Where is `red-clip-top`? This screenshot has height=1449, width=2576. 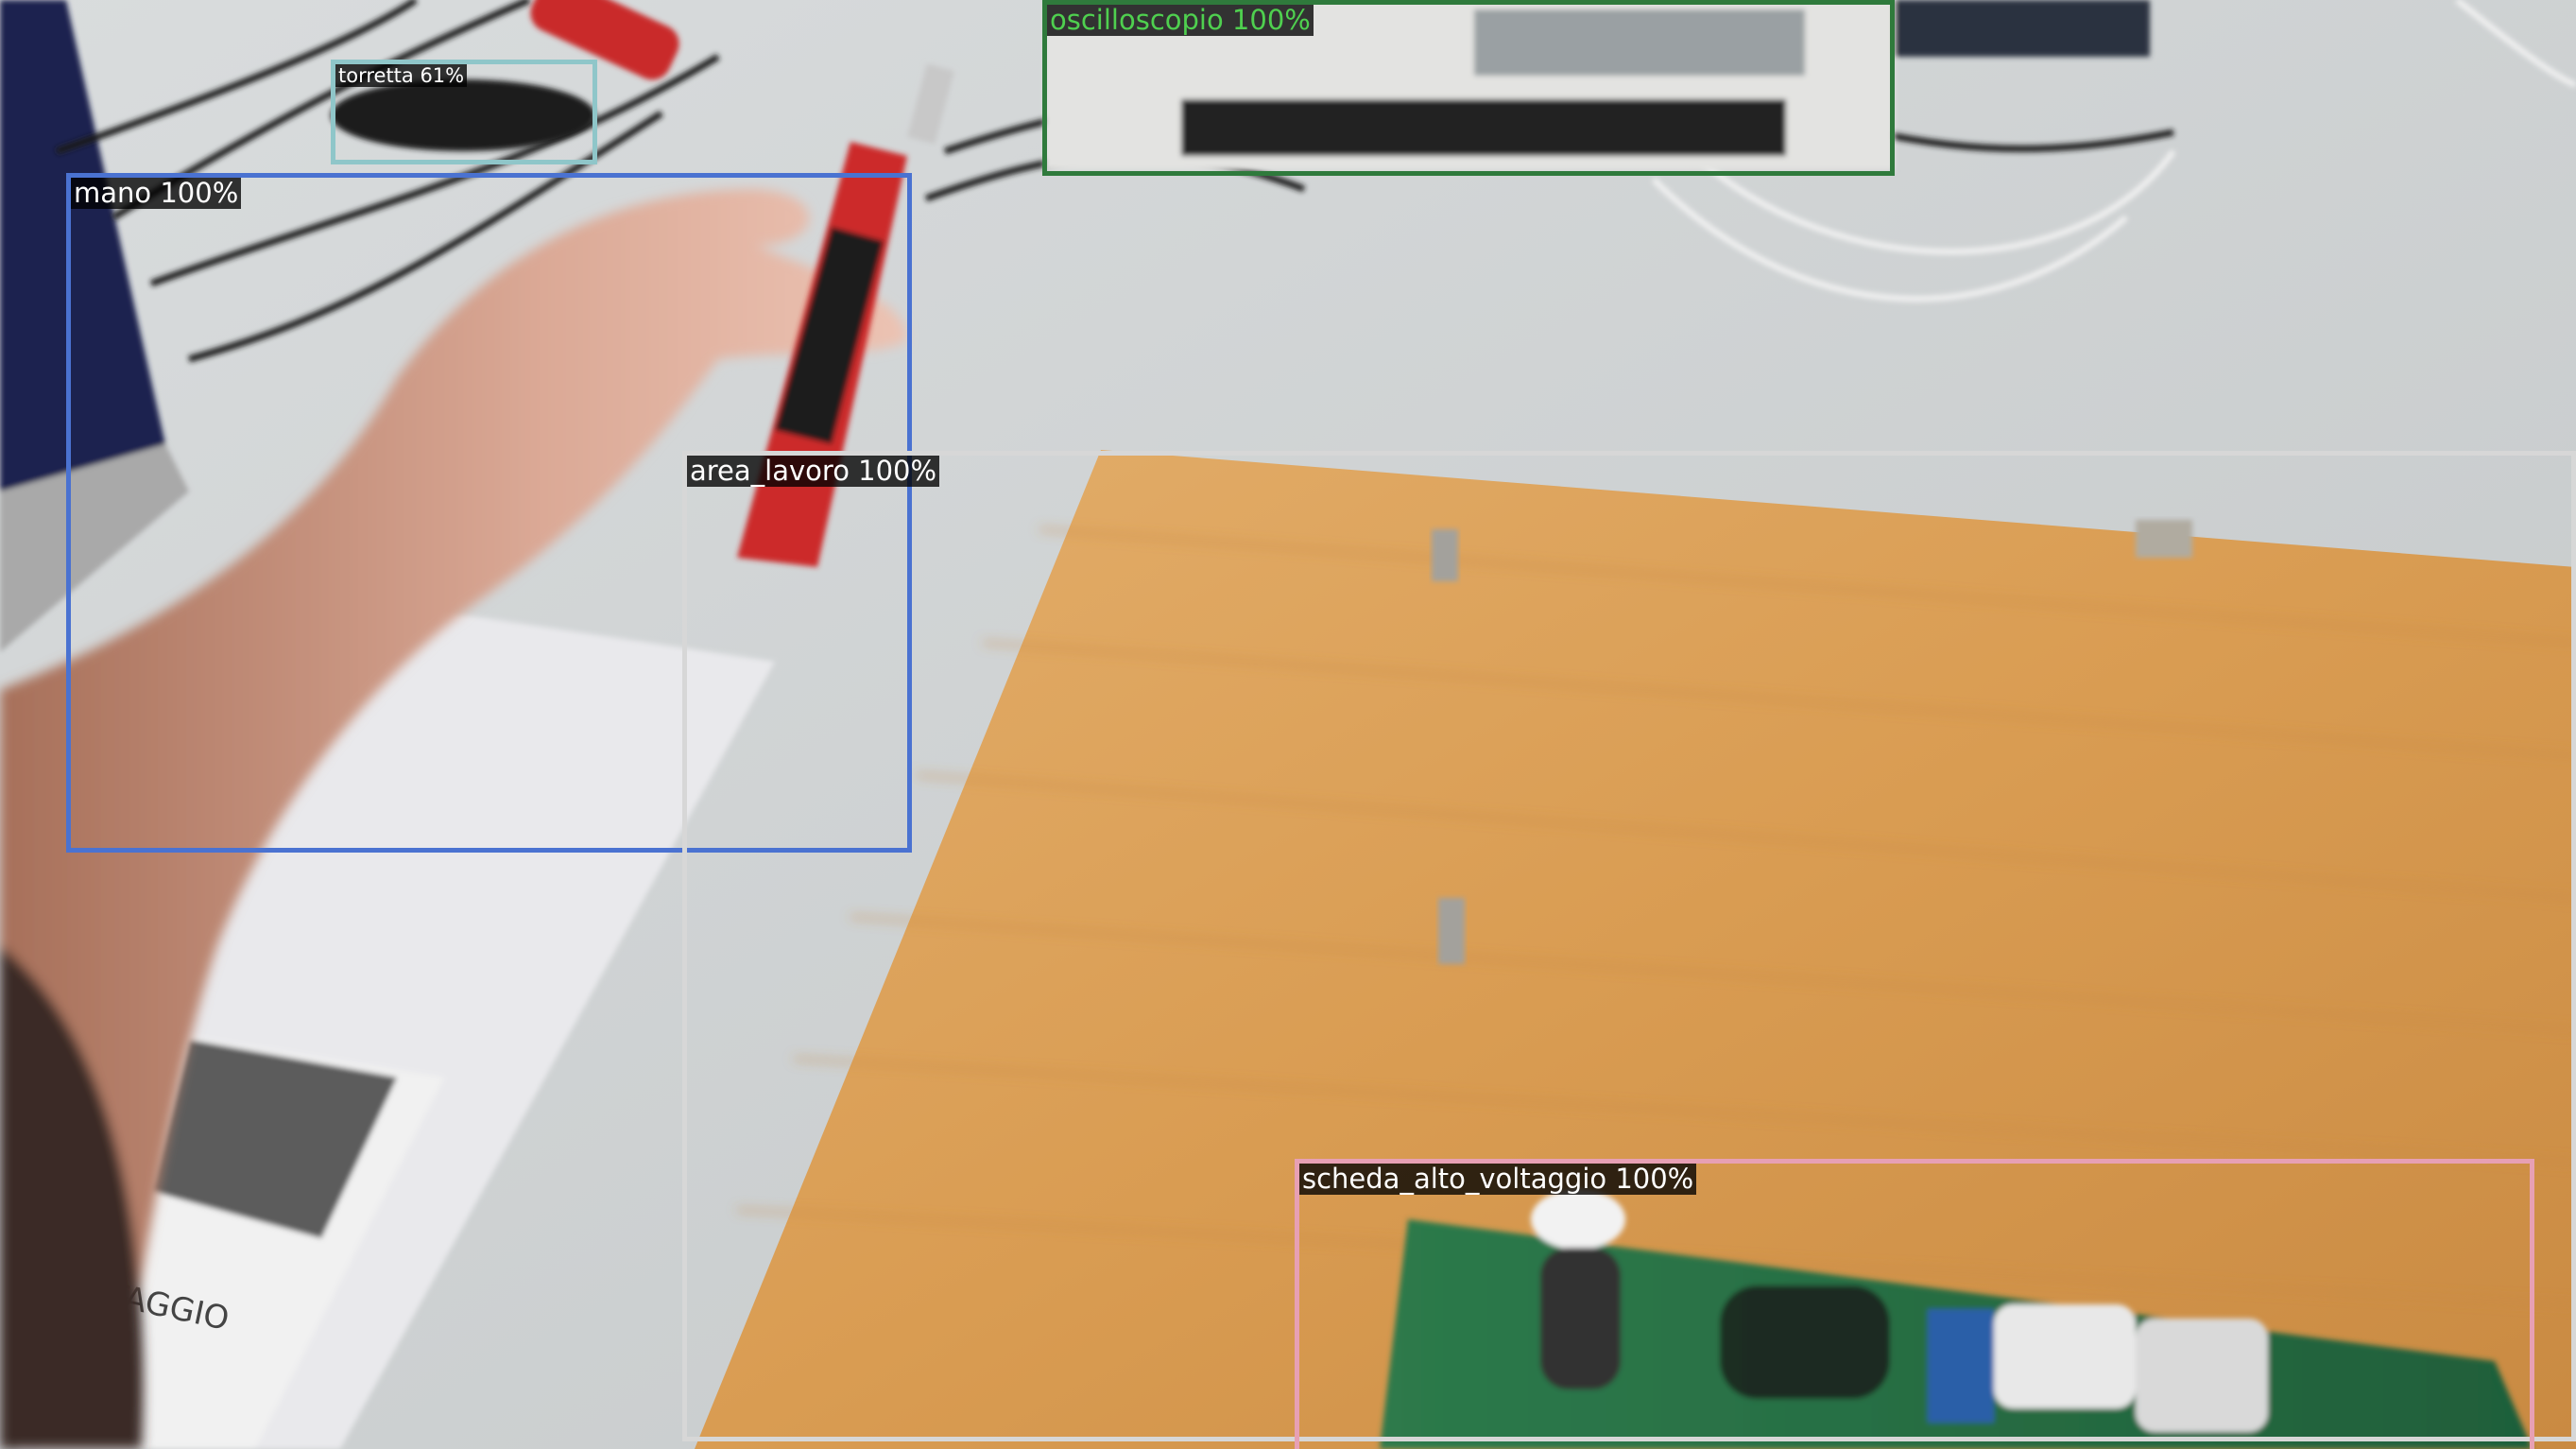 red-clip-top is located at coordinates (604, 40).